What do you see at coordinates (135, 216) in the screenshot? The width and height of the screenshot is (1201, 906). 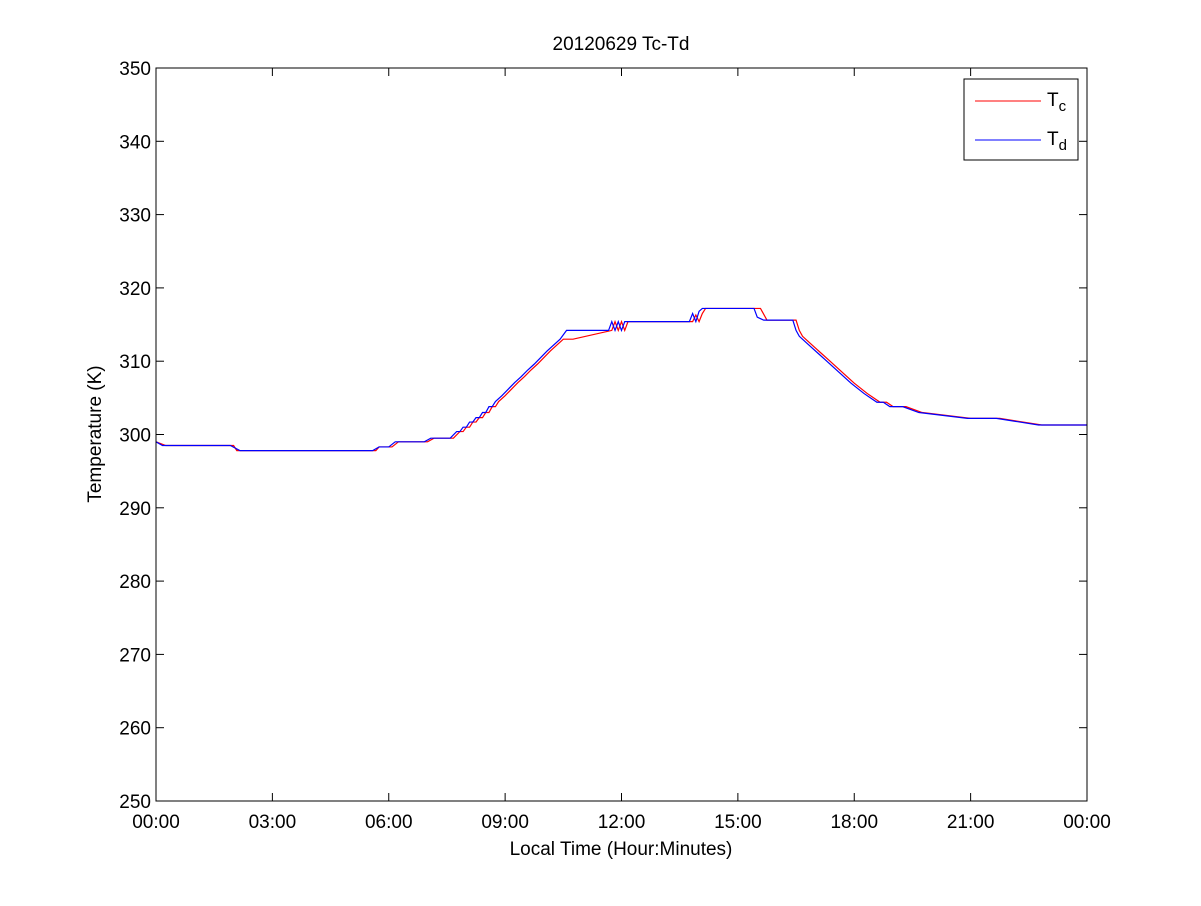 I see `y-tick-label: 330` at bounding box center [135, 216].